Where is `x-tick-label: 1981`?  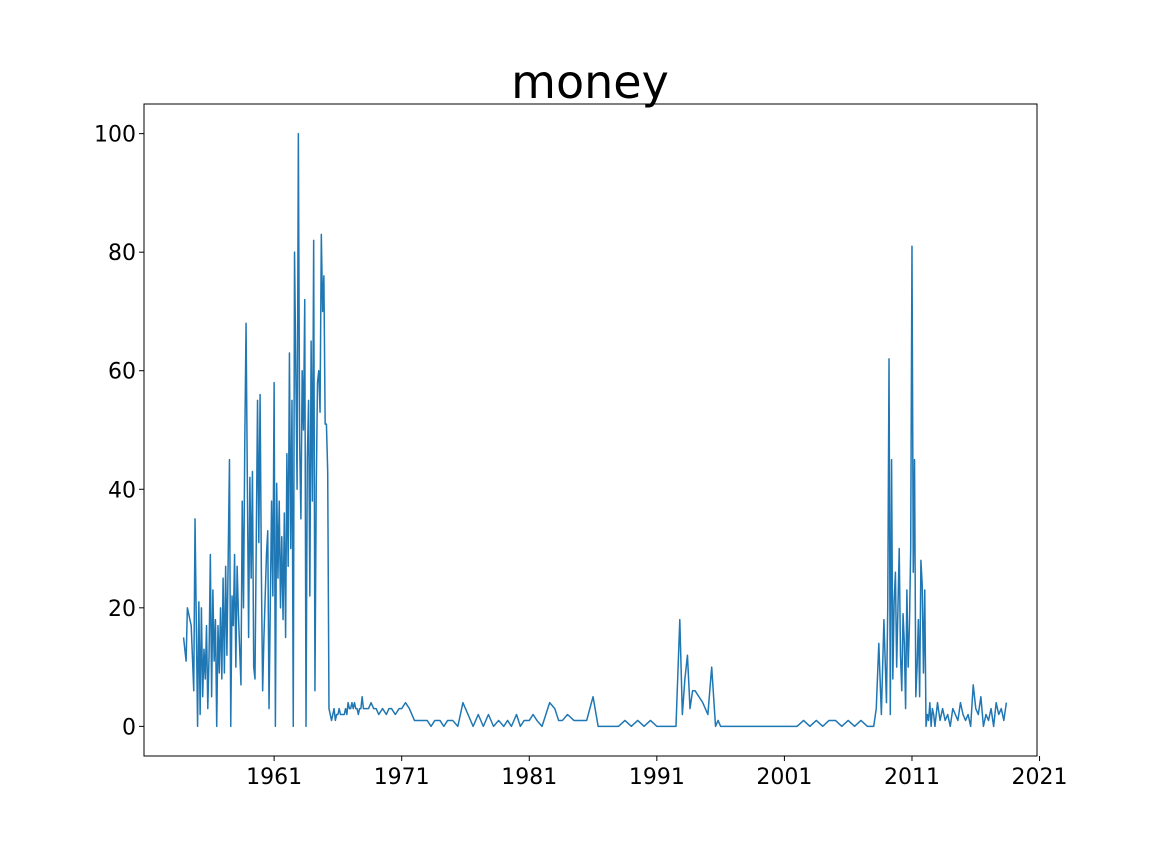 x-tick-label: 1981 is located at coordinates (529, 777).